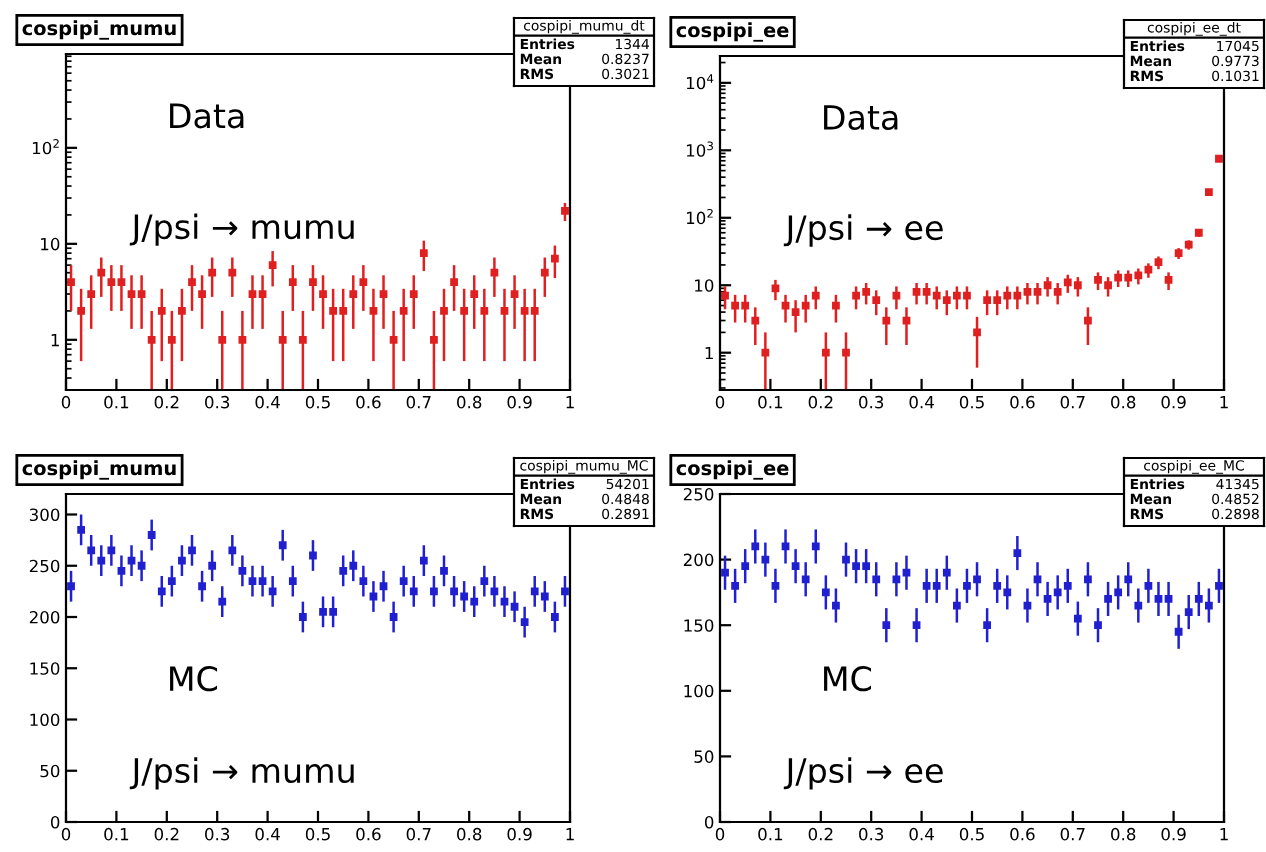 Image resolution: width=1266 pixels, height=852 pixels. I want to click on y-tick-label: 300, so click(44, 515).